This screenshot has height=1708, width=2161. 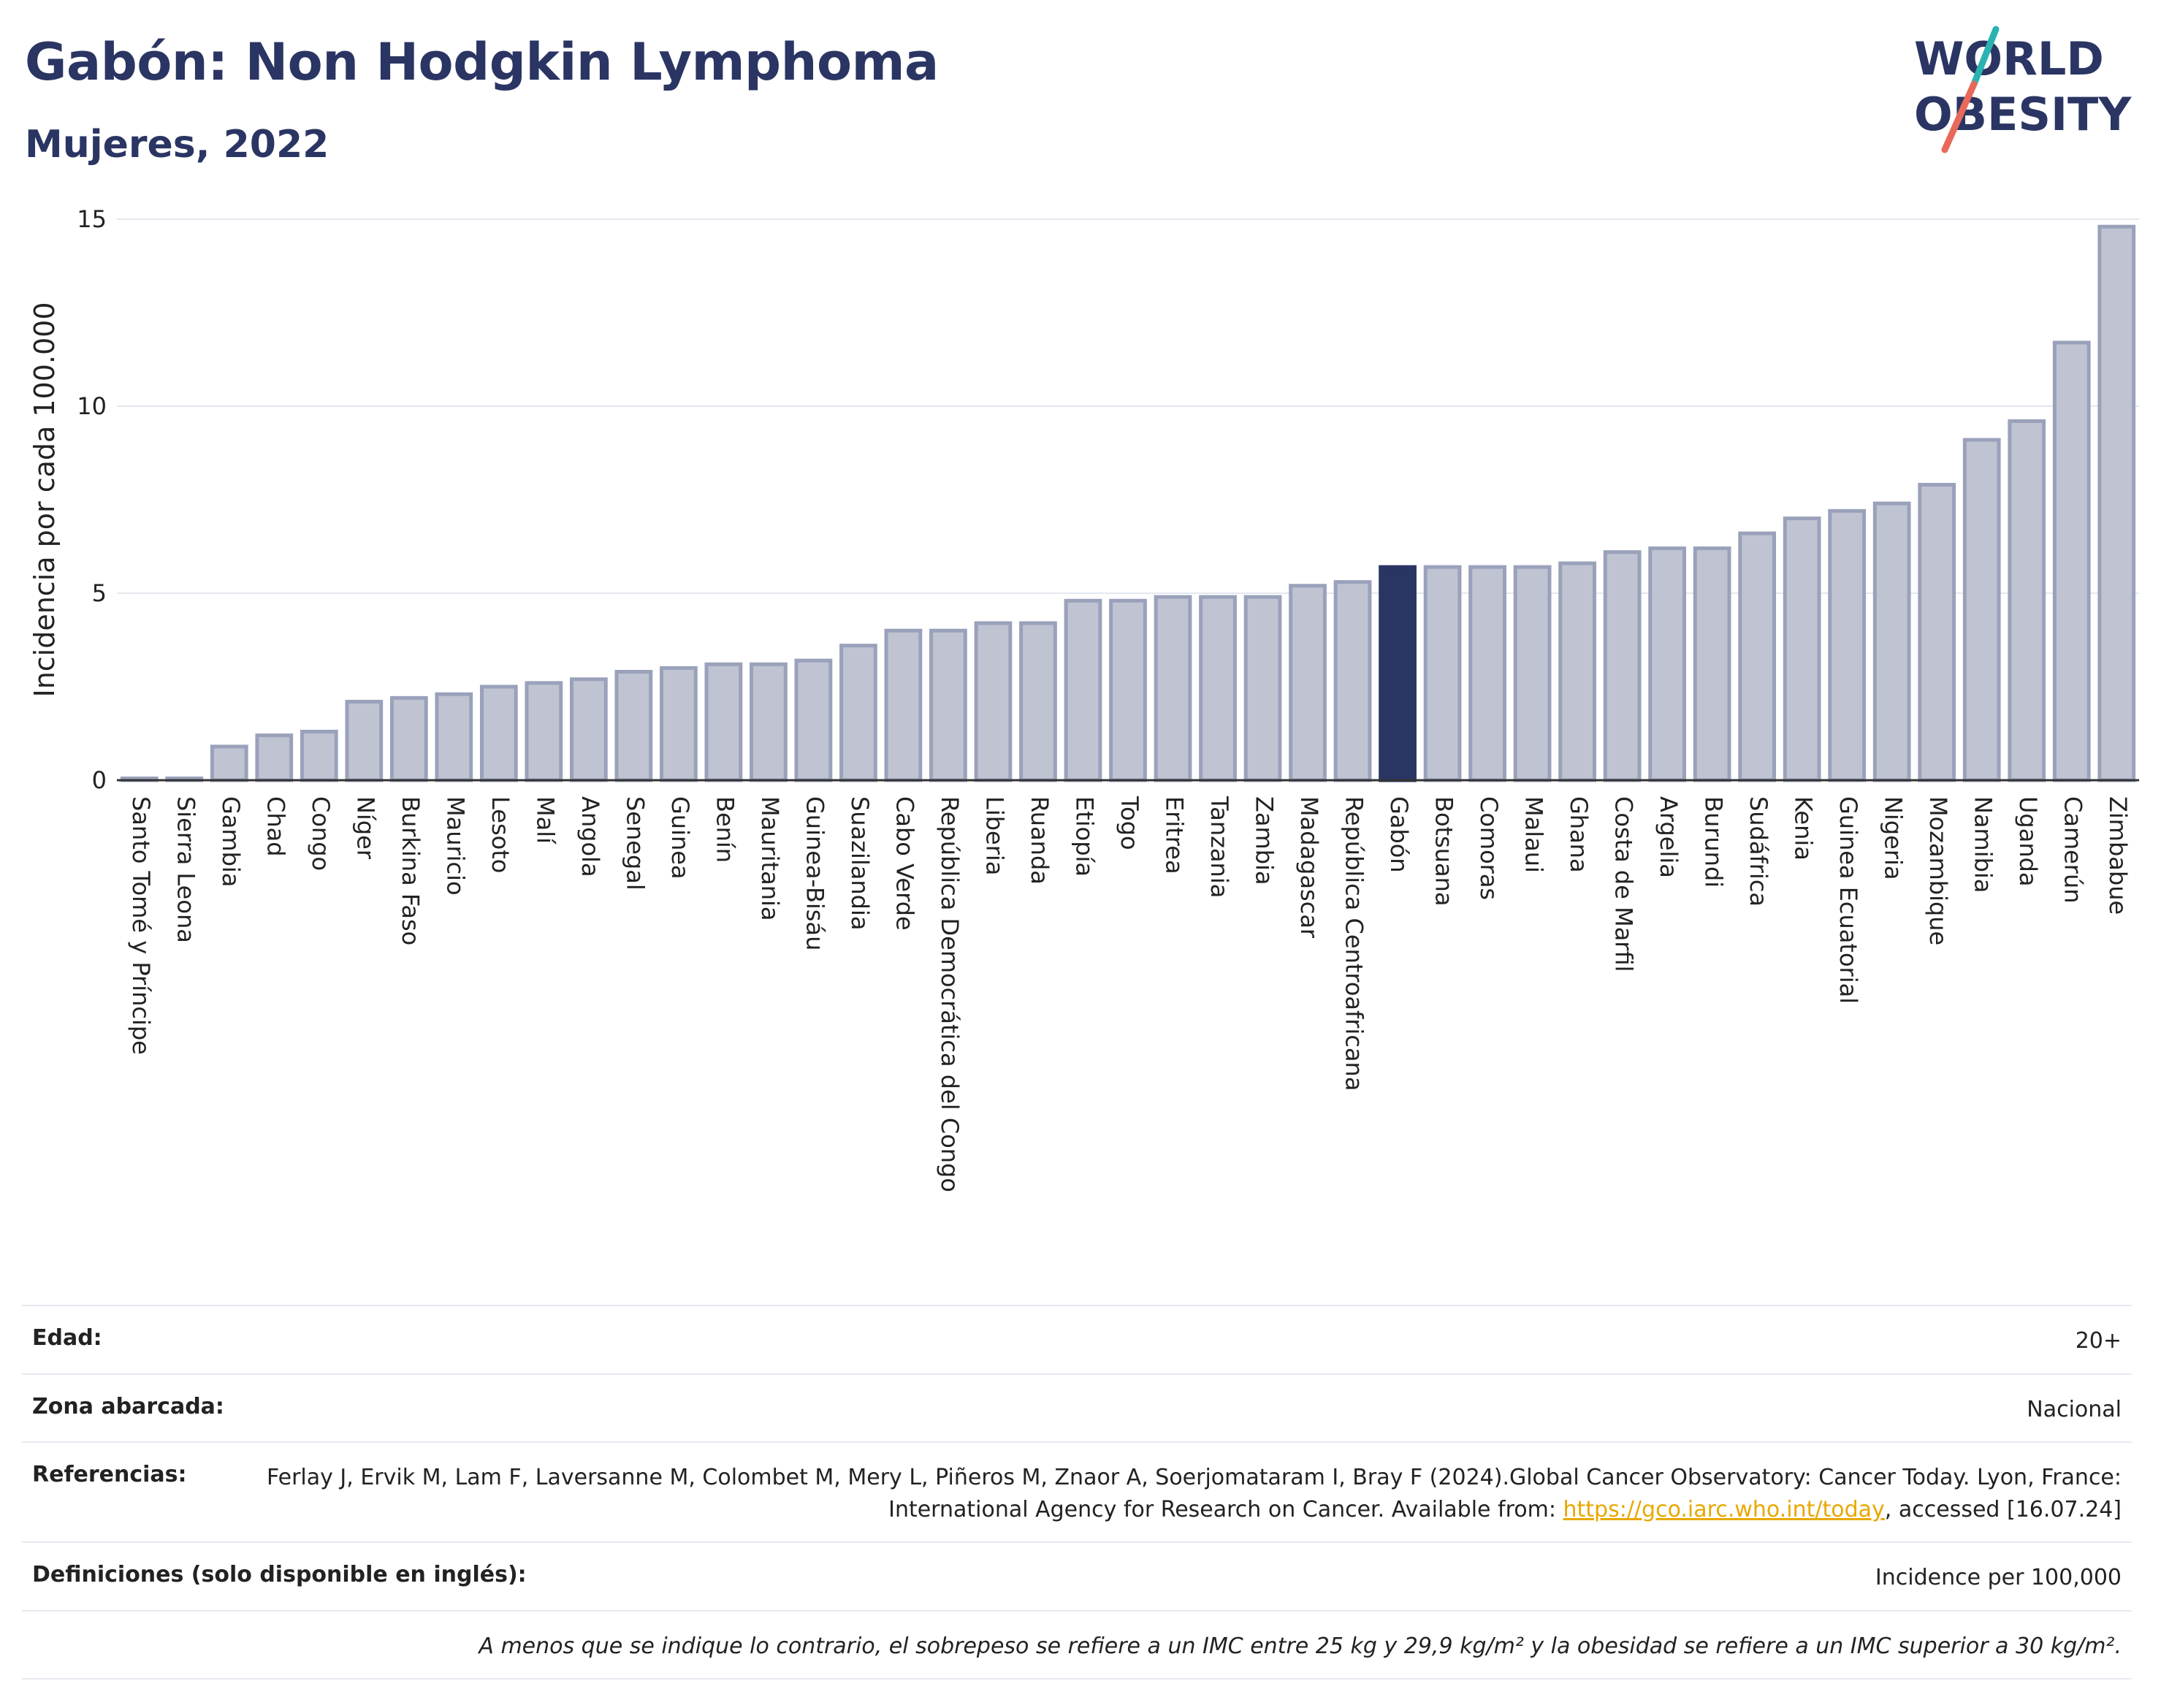 What do you see at coordinates (45, 499) in the screenshot?
I see `y-axis-title: Incidencia por cada 100.000` at bounding box center [45, 499].